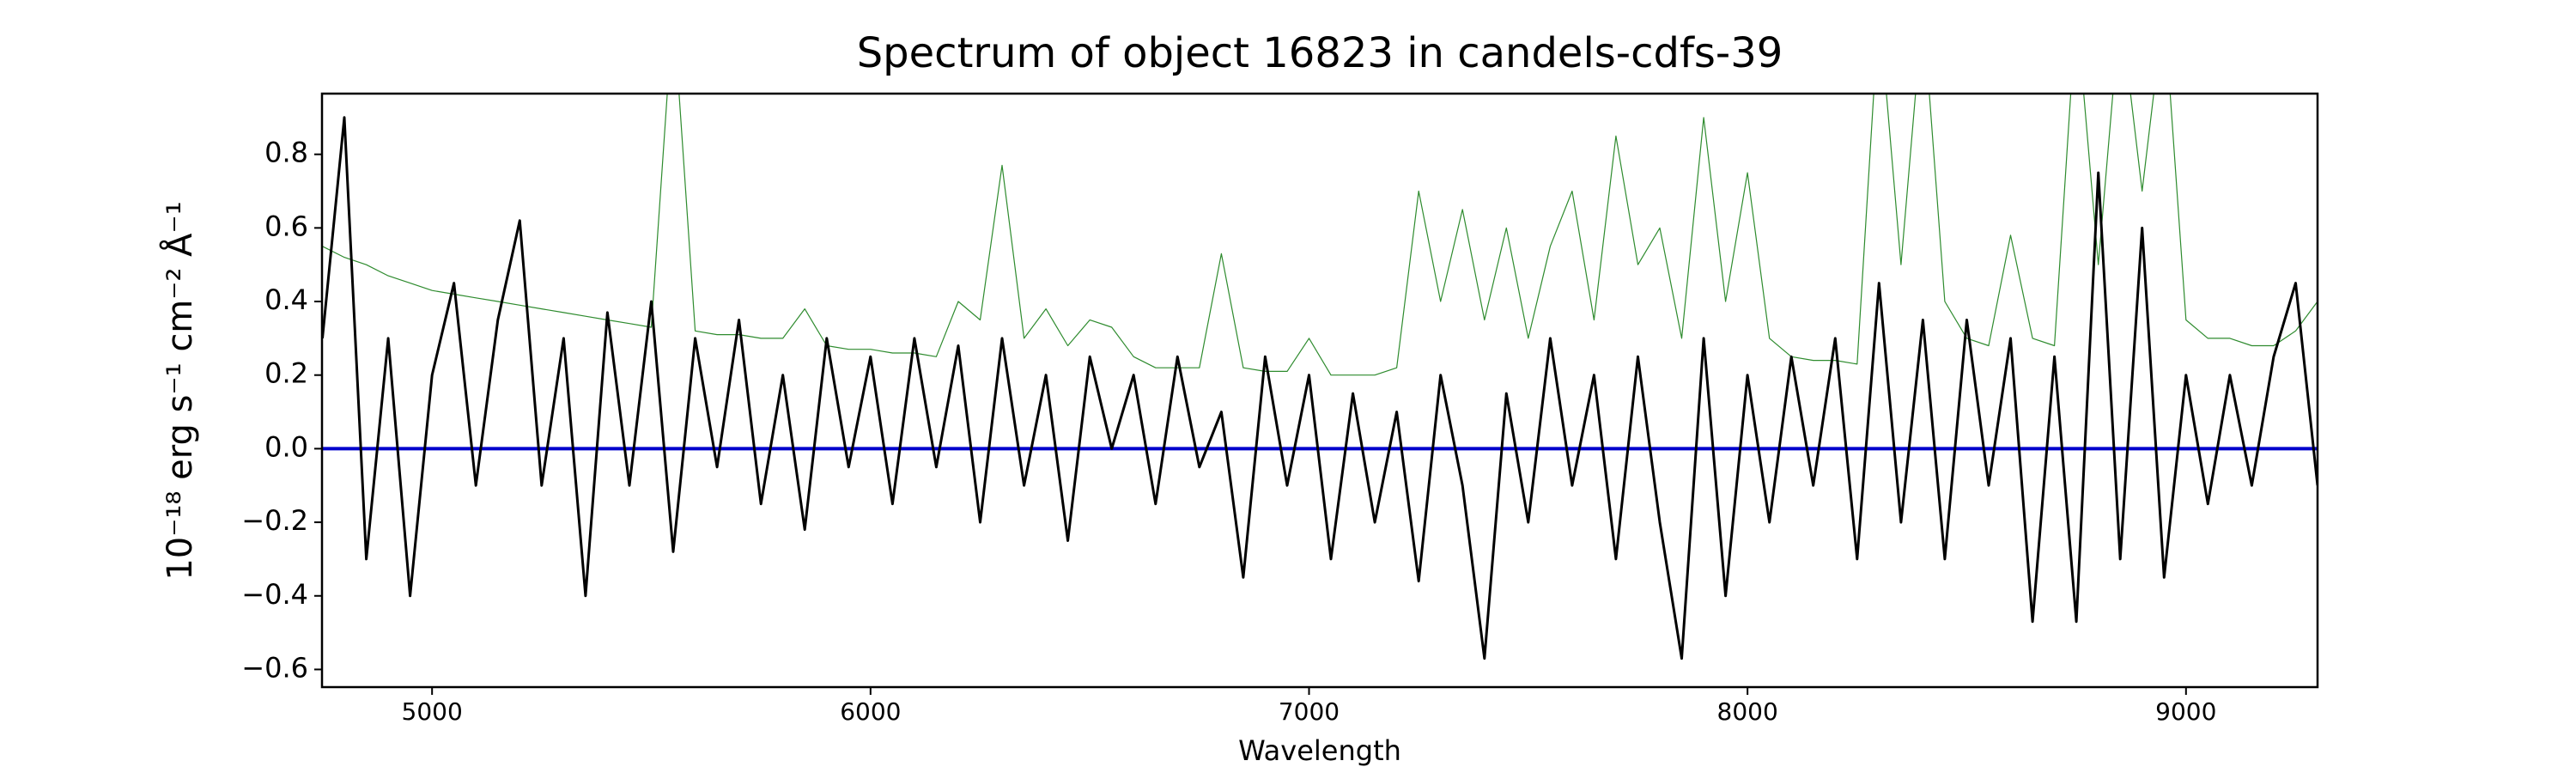 Image resolution: width=2576 pixels, height=773 pixels. What do you see at coordinates (432, 711) in the screenshot?
I see `x-tick-label: 5000` at bounding box center [432, 711].